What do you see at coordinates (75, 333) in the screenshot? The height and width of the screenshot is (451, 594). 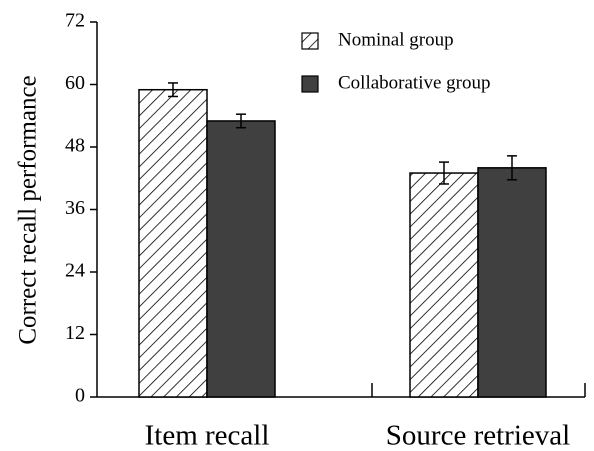 I see `y-tick-label: 12` at bounding box center [75, 333].